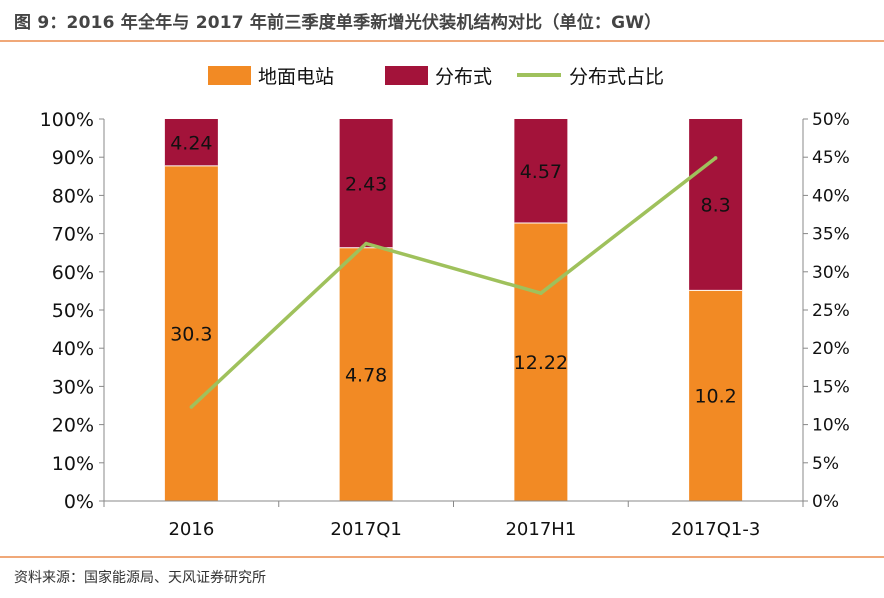 The image size is (884, 598). Describe the element at coordinates (831, 311) in the screenshot. I see `right-tick-label: 25%` at that location.